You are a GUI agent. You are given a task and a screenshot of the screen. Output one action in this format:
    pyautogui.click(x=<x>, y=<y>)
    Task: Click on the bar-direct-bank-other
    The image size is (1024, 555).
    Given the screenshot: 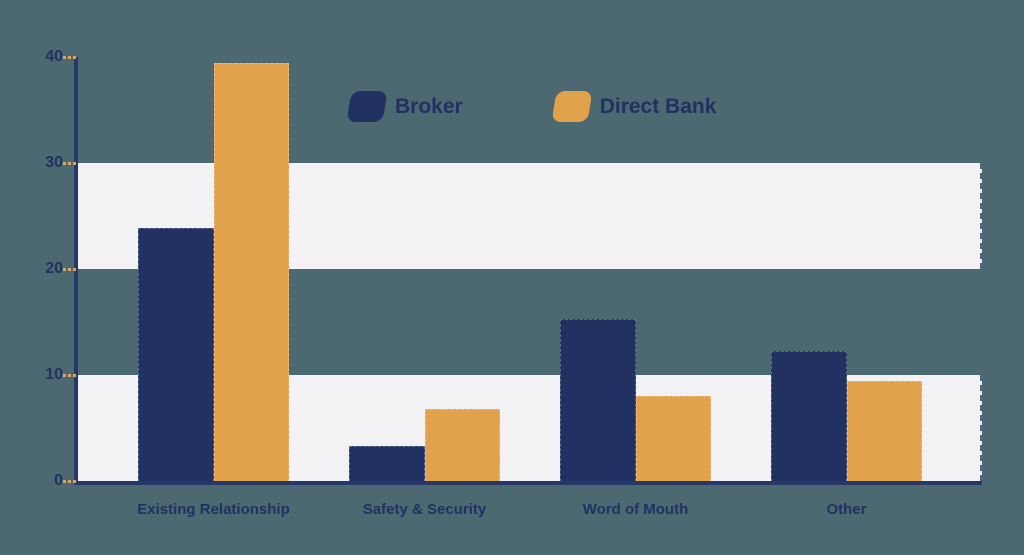 What is the action you would take?
    pyautogui.click(x=884, y=431)
    